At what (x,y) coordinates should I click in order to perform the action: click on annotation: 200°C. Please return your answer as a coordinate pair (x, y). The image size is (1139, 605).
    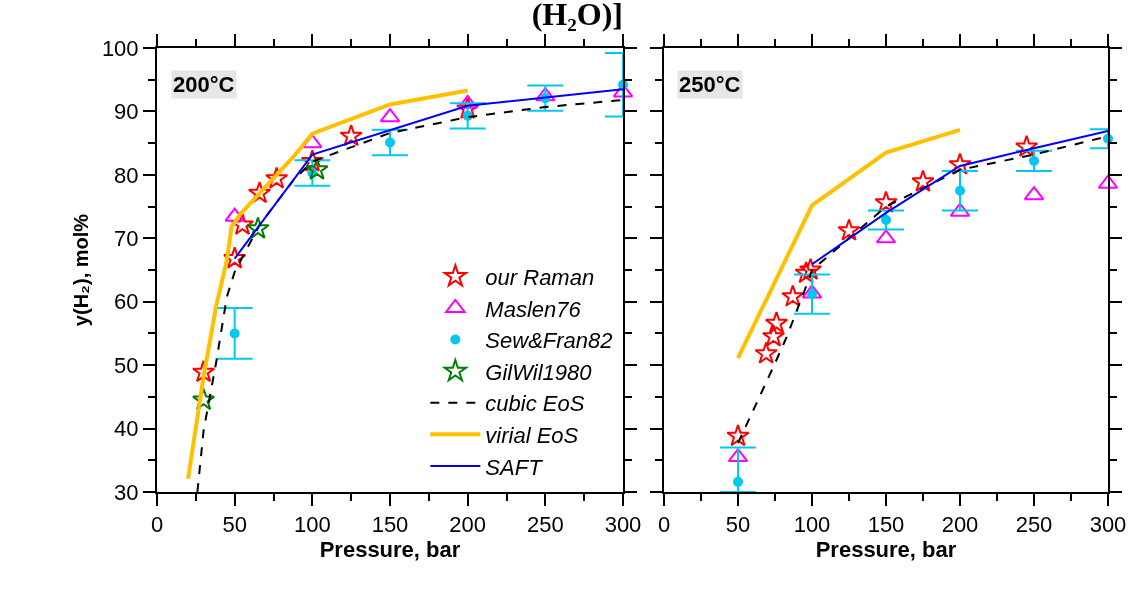
    Looking at the image, I should click on (204, 84).